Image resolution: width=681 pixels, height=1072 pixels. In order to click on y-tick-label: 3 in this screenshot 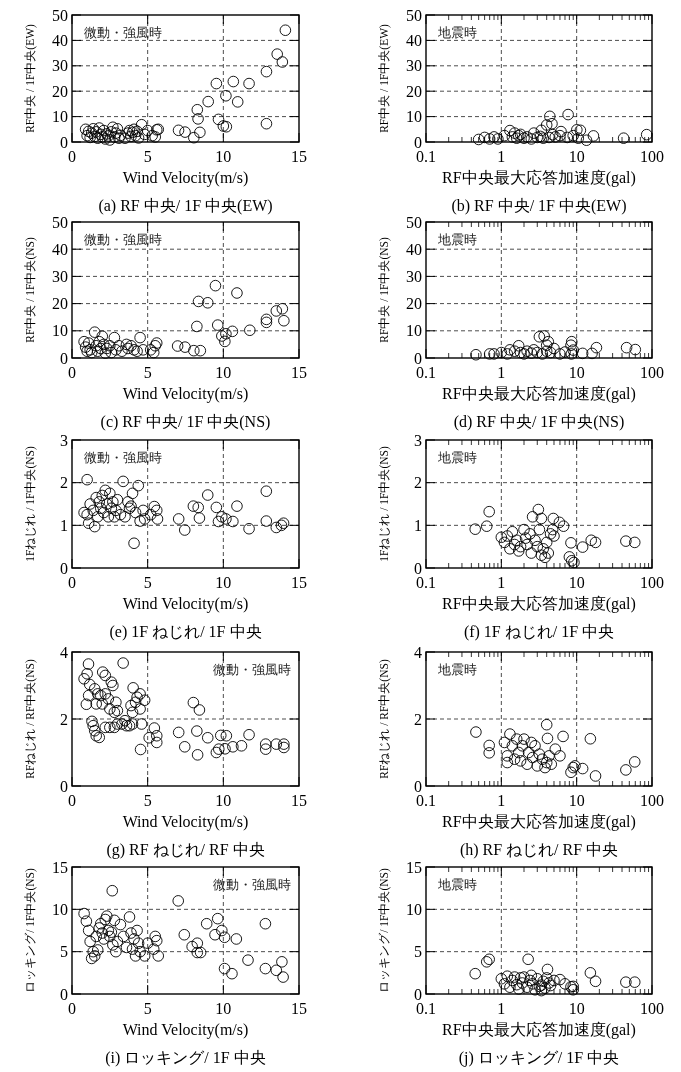, I will do `click(64, 440)`.